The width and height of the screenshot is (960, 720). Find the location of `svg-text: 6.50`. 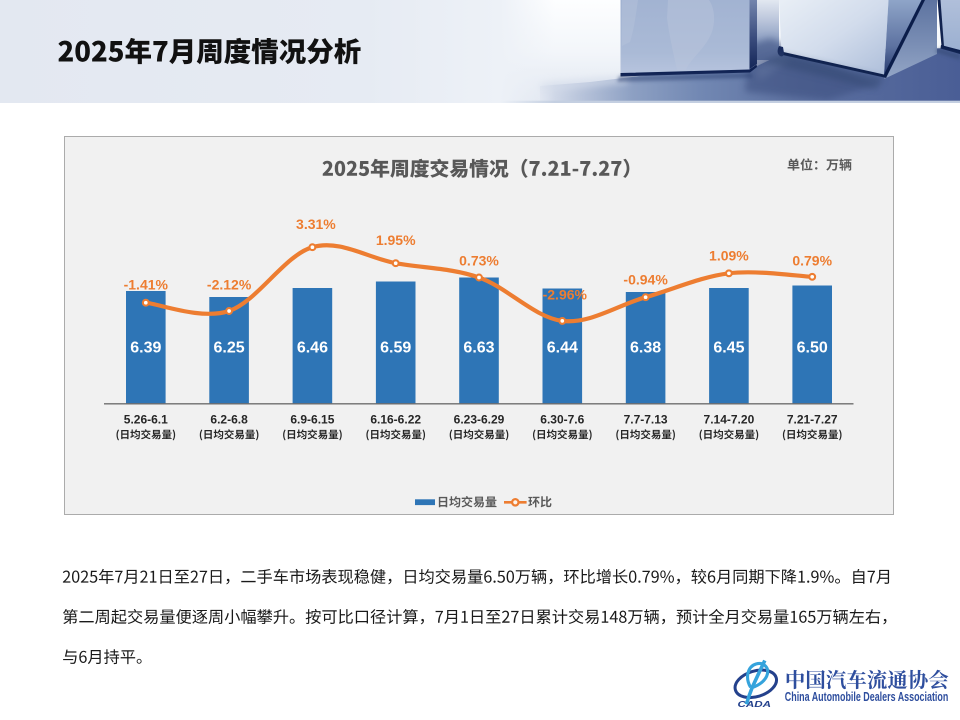

svg-text: 6.50 is located at coordinates (812, 348).